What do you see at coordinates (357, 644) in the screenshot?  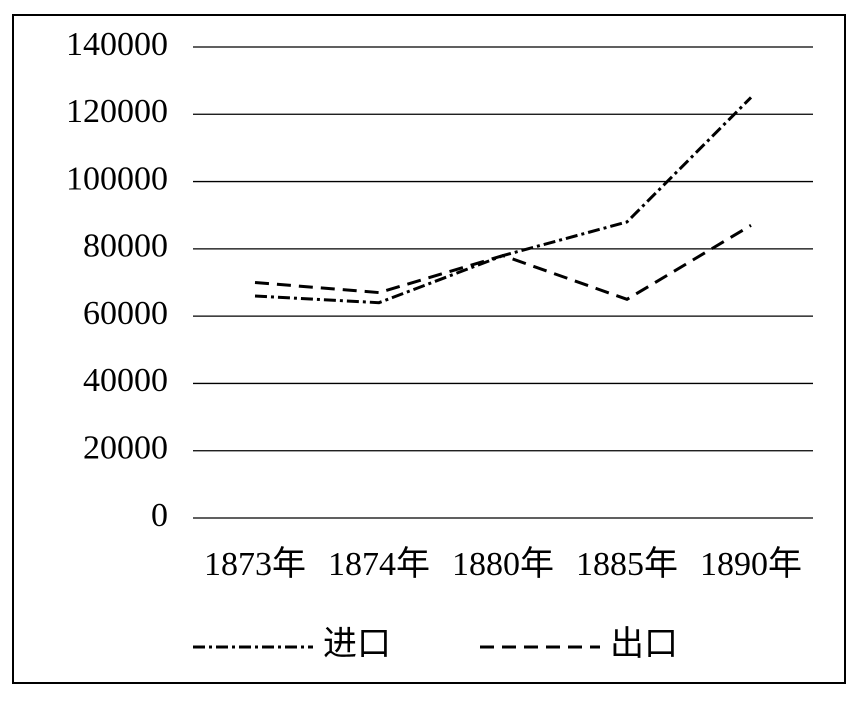 I see `legend-label: 进口` at bounding box center [357, 644].